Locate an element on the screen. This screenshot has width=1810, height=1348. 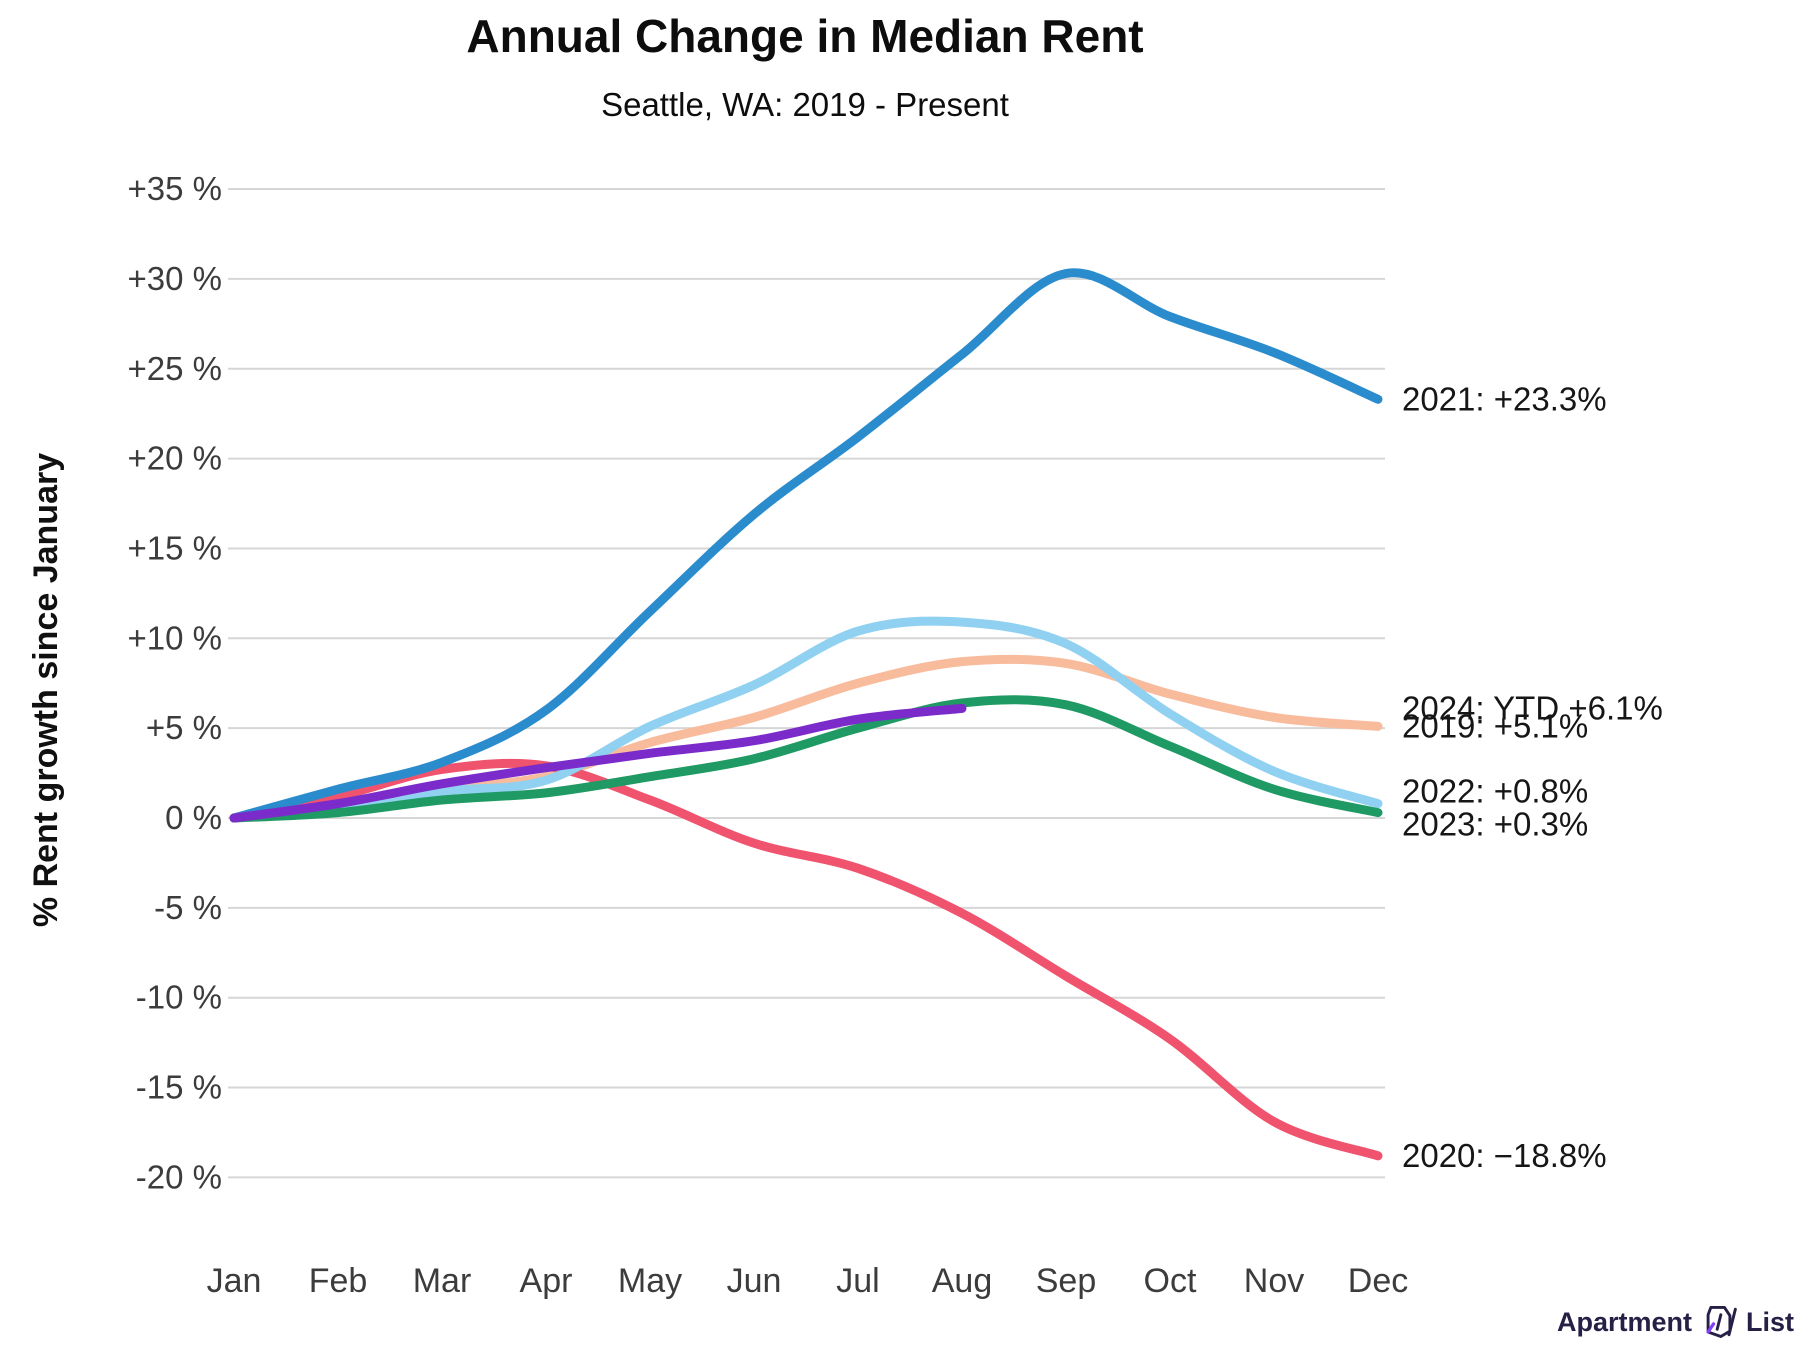
chart-subtitle: Seattle, WA: 2019 - Present is located at coordinates (805, 104).